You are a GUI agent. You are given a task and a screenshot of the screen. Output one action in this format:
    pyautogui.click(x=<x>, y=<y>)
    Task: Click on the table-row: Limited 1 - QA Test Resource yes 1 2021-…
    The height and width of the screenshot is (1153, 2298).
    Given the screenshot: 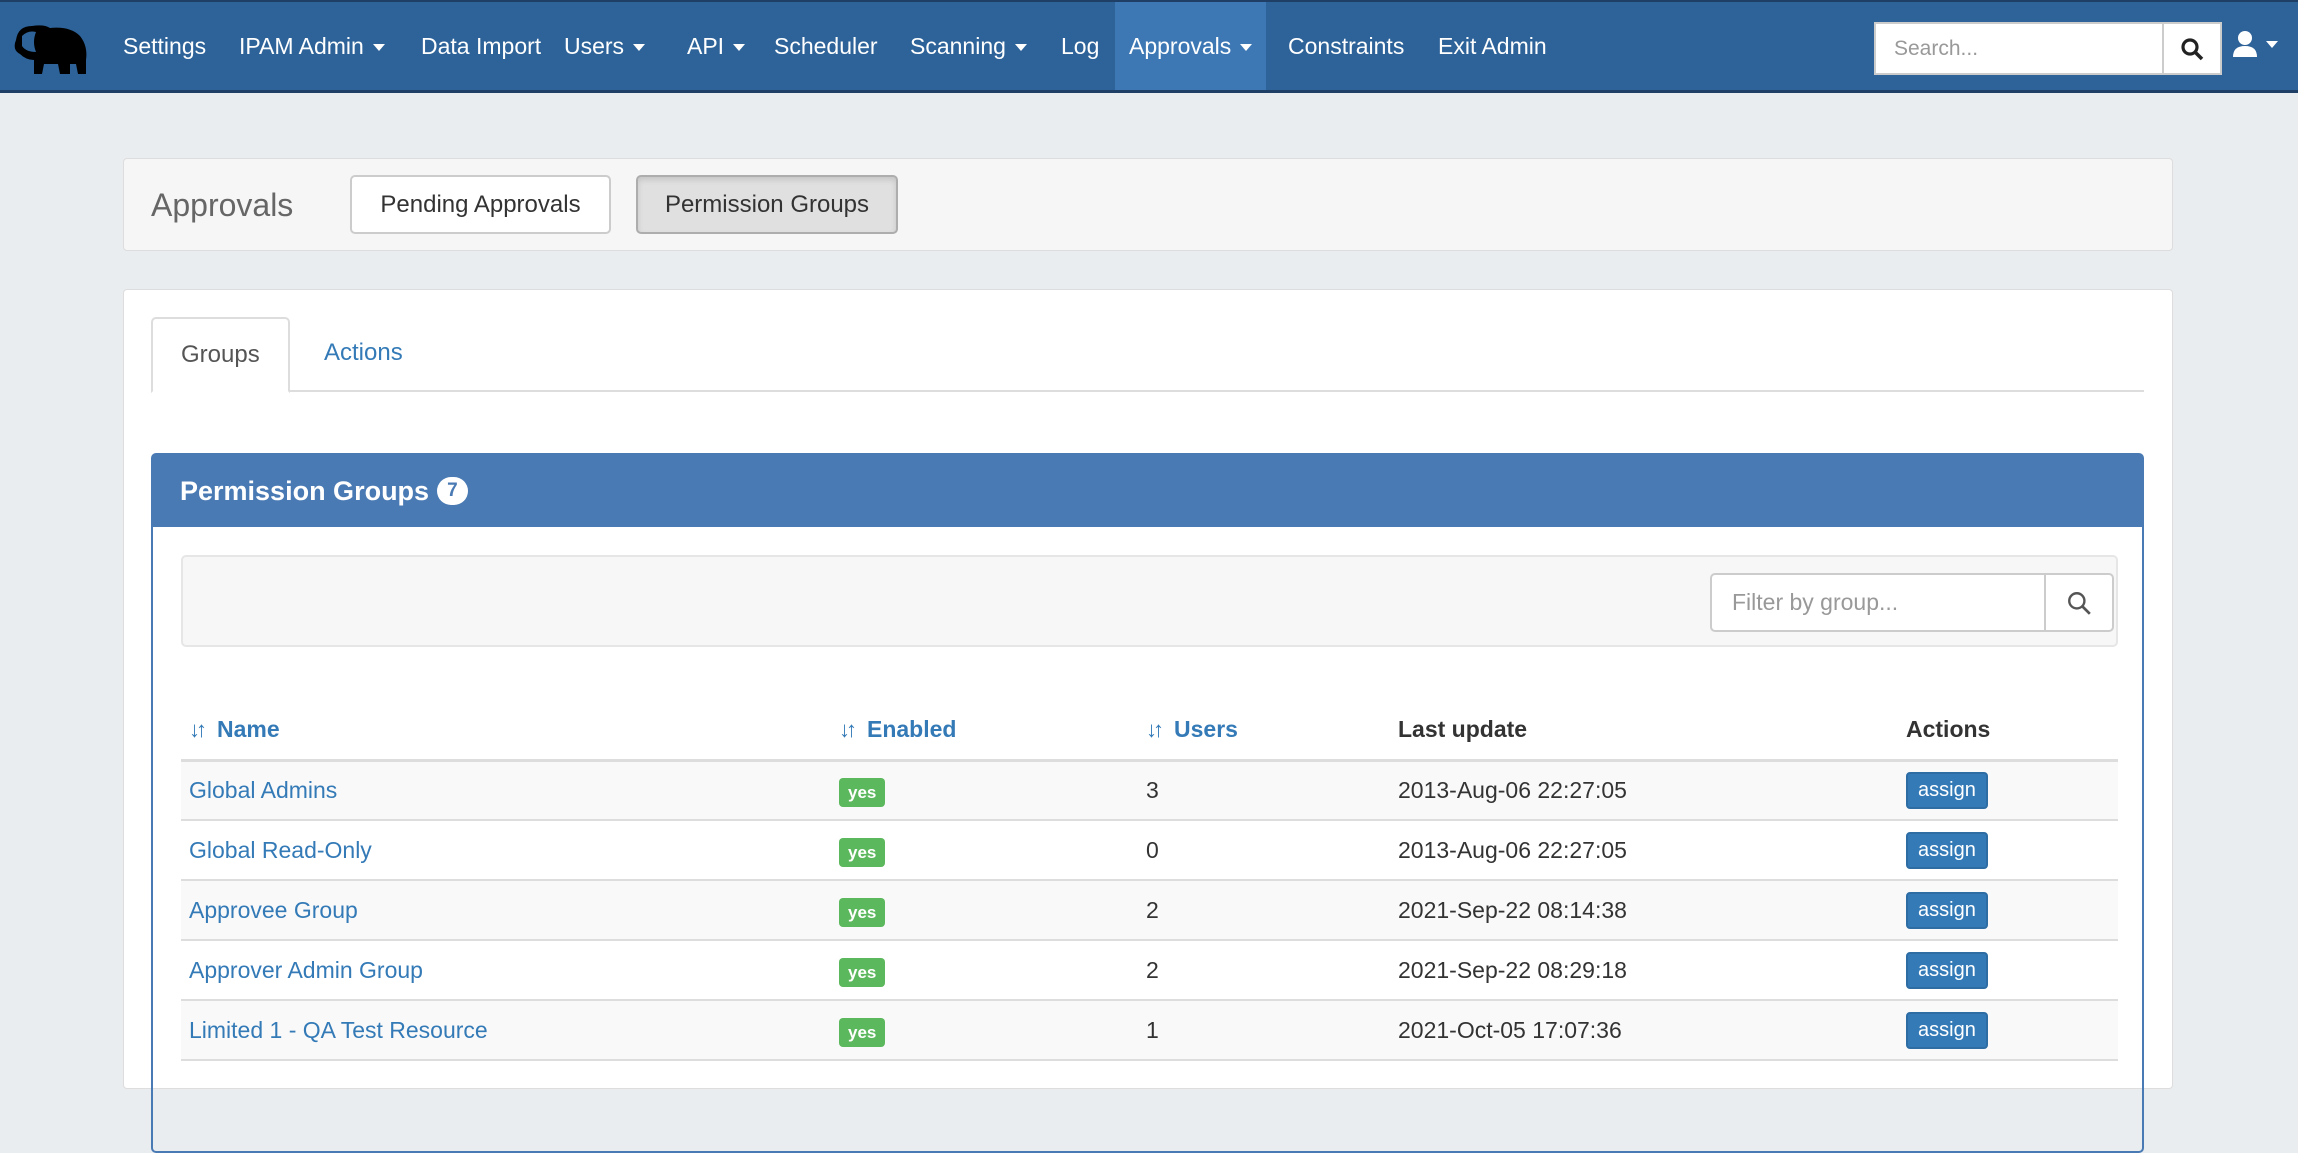 What is the action you would take?
    pyautogui.click(x=1149, y=1030)
    